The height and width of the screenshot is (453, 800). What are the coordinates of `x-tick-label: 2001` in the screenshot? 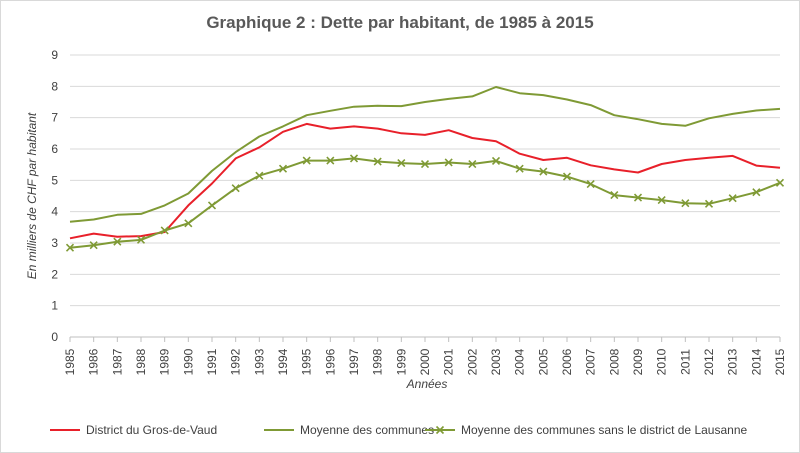 It's located at (449, 361).